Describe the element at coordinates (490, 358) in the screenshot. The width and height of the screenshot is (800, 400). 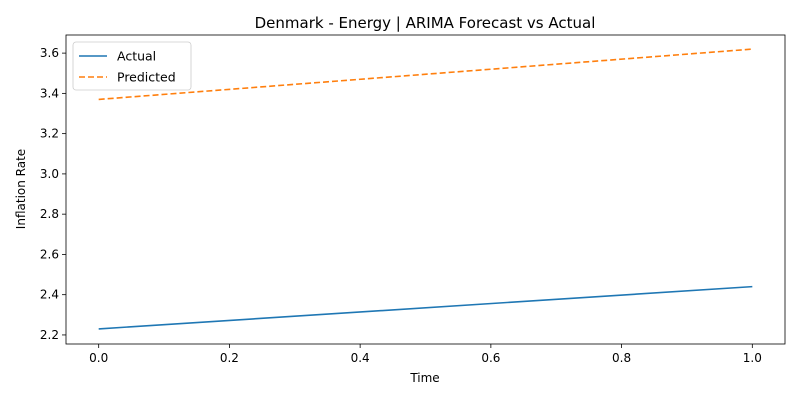
I see `x-tick-label: 0.6` at that location.